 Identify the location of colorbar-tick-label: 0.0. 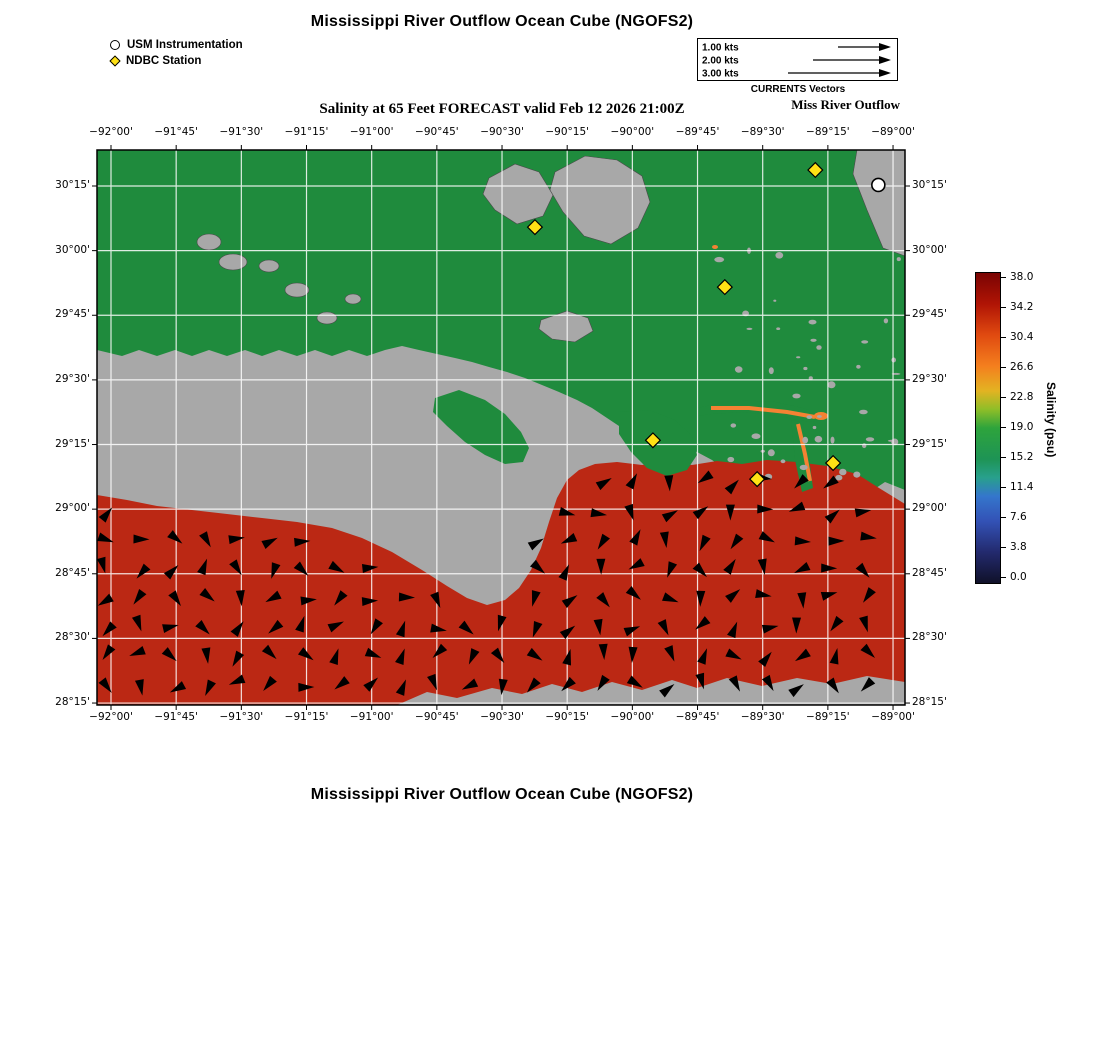
(1018, 577).